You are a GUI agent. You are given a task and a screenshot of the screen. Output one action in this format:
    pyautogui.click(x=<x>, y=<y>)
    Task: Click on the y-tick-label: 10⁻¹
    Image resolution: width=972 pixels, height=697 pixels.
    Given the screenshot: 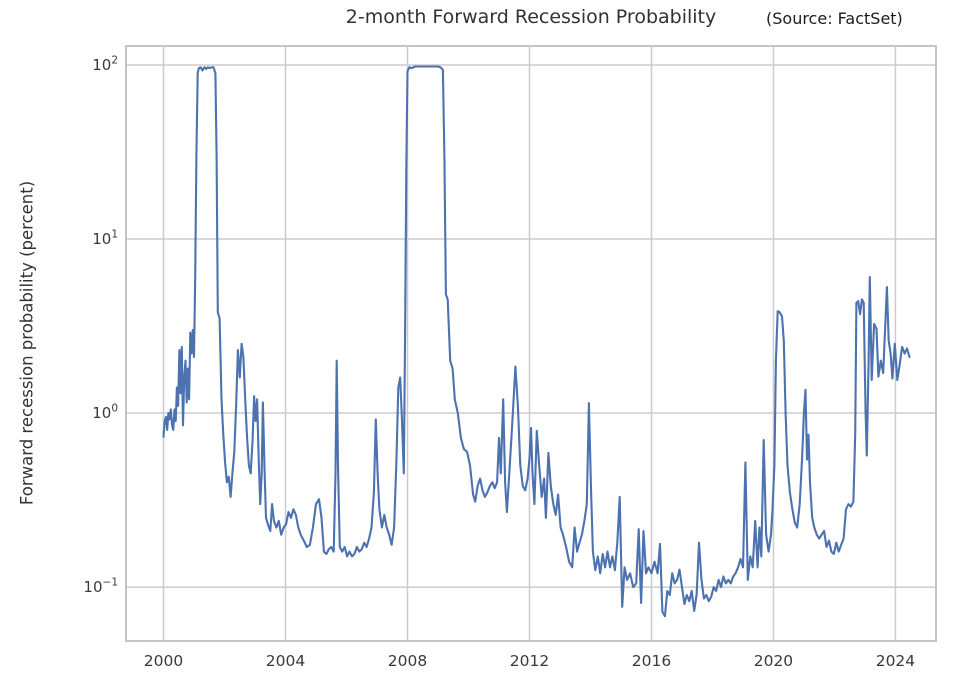 What is the action you would take?
    pyautogui.click(x=100, y=587)
    